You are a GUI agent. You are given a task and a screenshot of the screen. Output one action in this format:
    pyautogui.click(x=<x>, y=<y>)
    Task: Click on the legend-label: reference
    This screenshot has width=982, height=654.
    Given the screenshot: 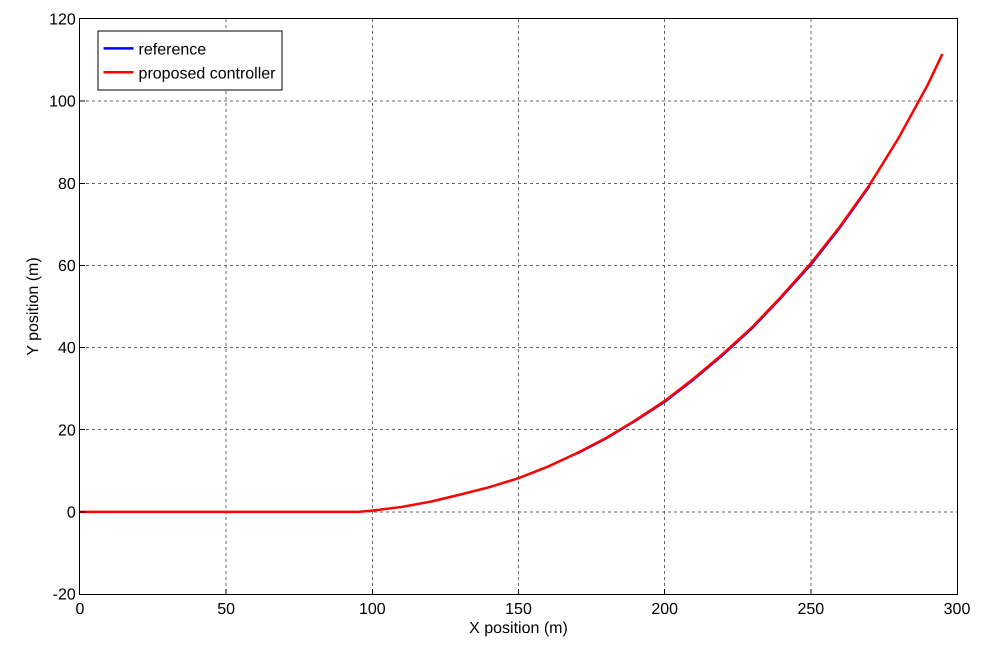 What is the action you would take?
    pyautogui.click(x=172, y=50)
    